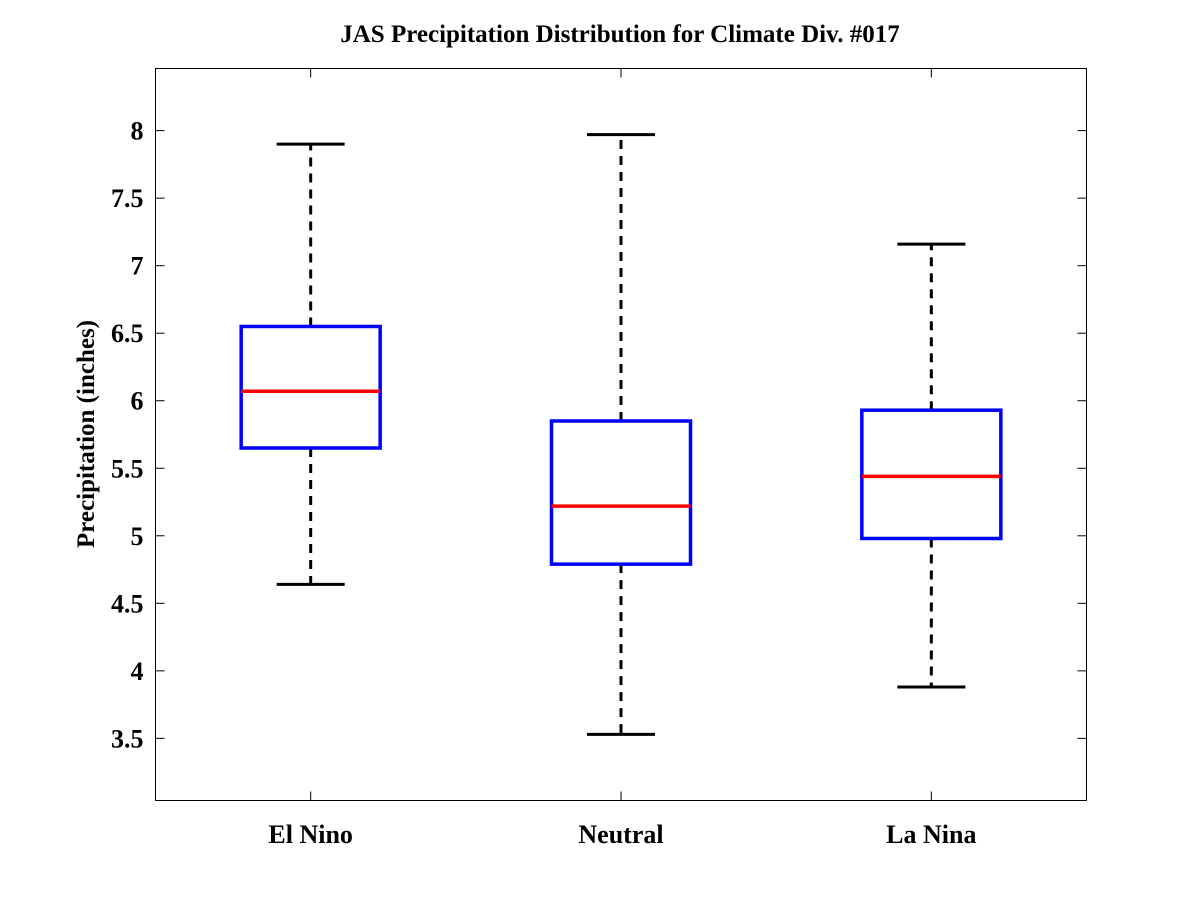 The image size is (1200, 900). I want to click on x-tick-label: El Nino, so click(310, 834).